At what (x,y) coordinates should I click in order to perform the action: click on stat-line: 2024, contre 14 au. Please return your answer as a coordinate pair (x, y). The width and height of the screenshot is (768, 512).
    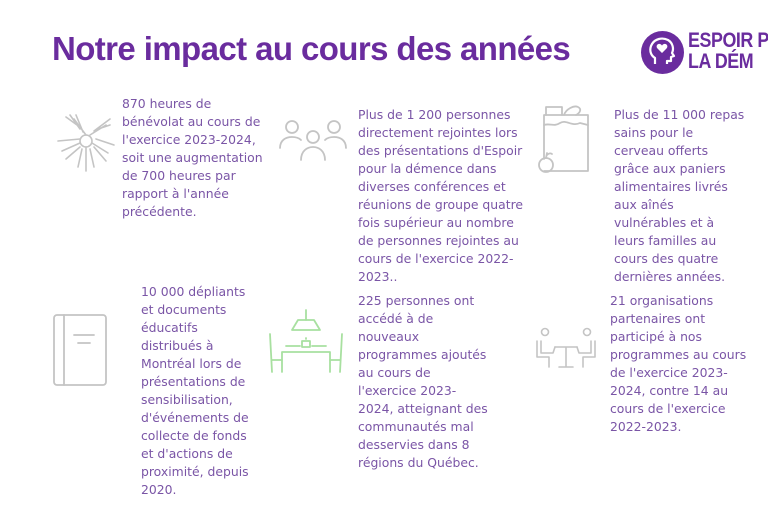
    Looking at the image, I should click on (669, 390).